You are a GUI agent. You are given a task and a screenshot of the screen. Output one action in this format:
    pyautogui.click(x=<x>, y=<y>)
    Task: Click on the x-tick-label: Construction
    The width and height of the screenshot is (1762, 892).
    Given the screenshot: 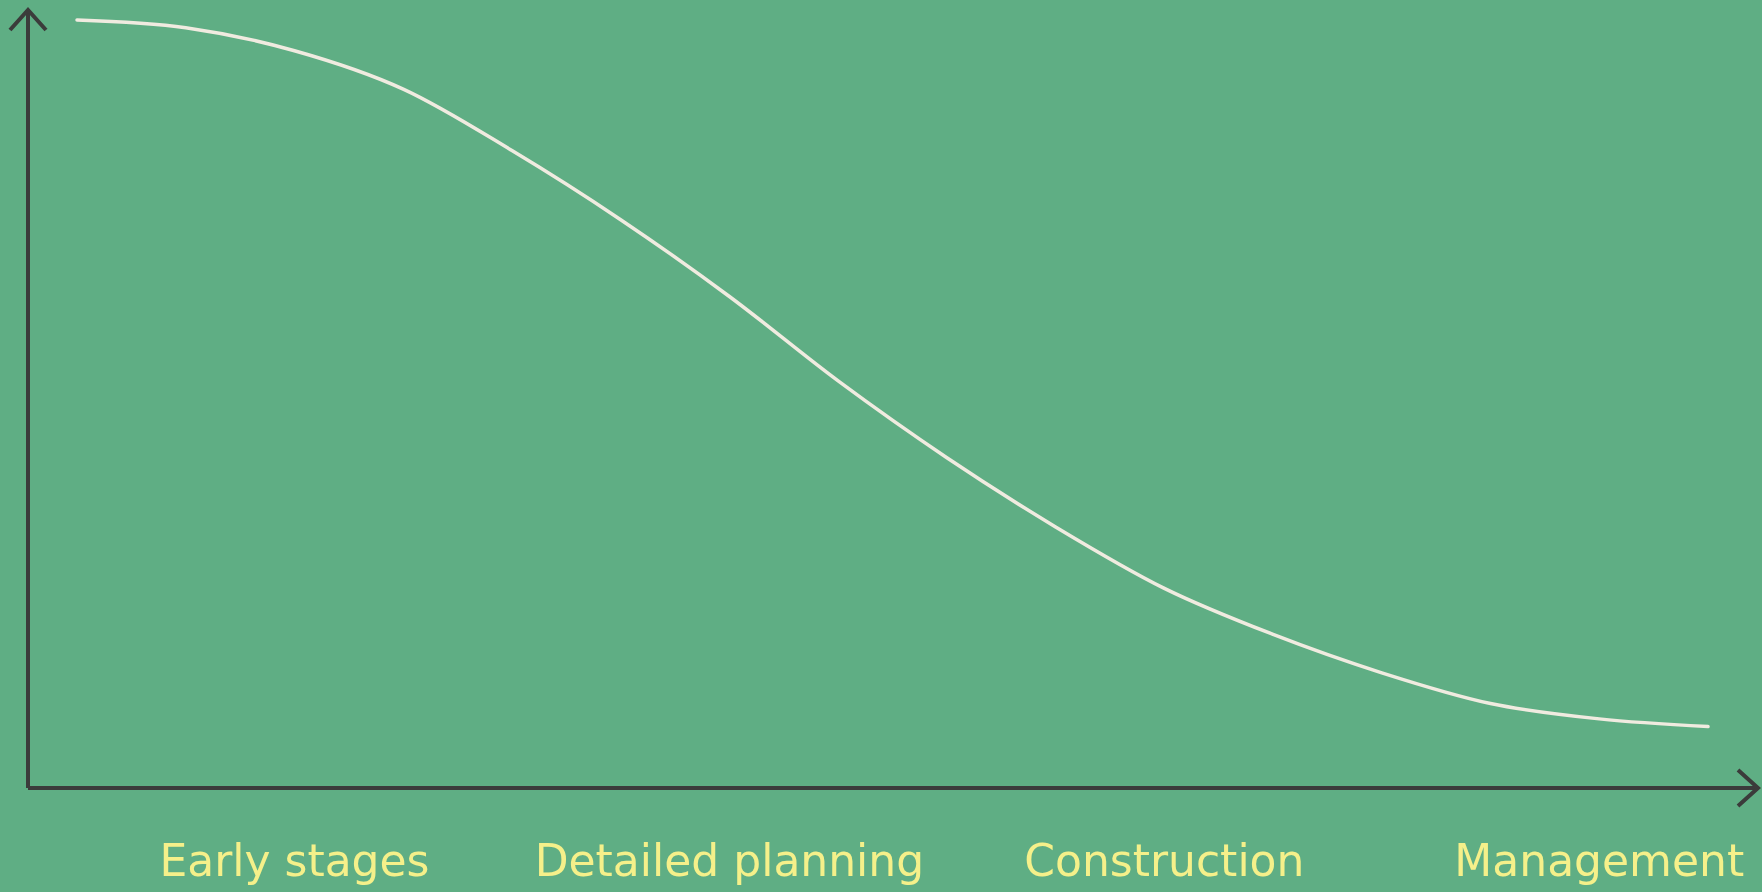 What is the action you would take?
    pyautogui.click(x=1164, y=860)
    